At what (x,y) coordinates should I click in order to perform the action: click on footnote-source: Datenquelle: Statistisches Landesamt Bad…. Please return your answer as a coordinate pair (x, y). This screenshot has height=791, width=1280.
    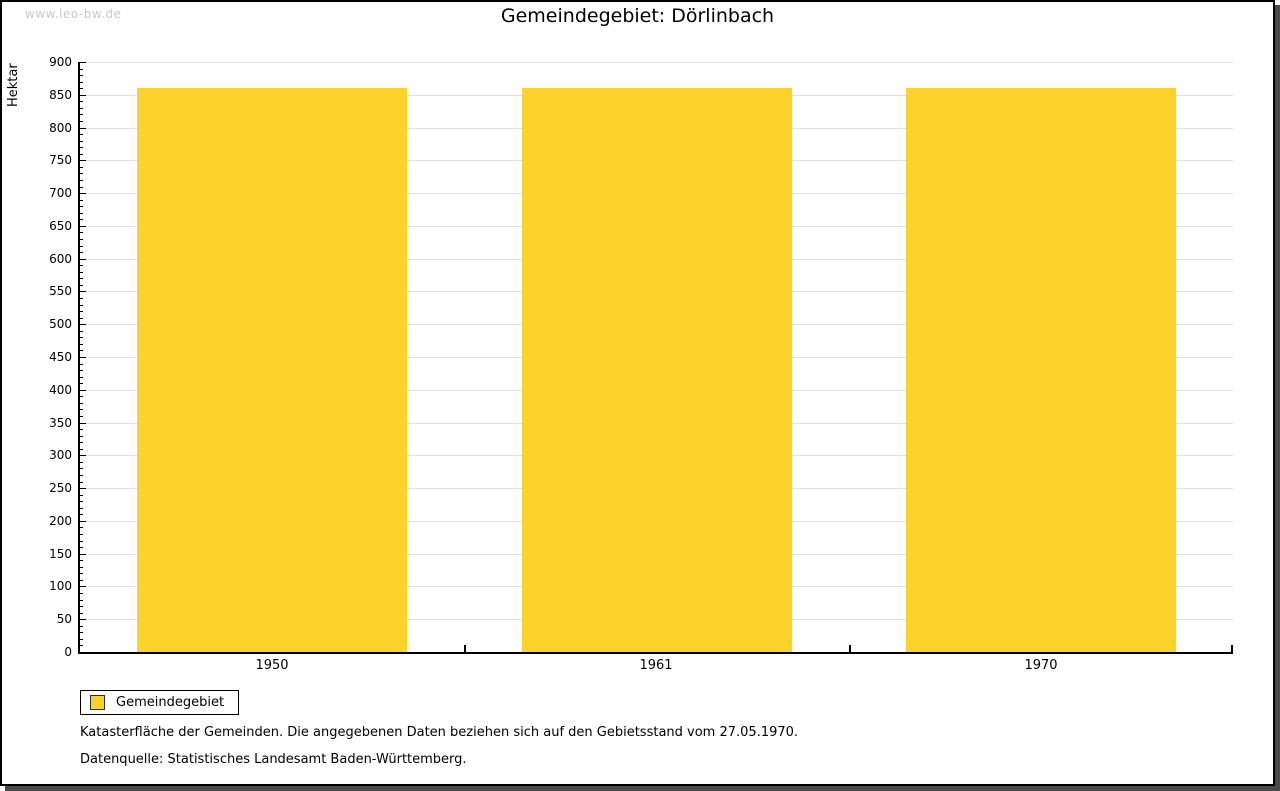
    Looking at the image, I should click on (273, 759).